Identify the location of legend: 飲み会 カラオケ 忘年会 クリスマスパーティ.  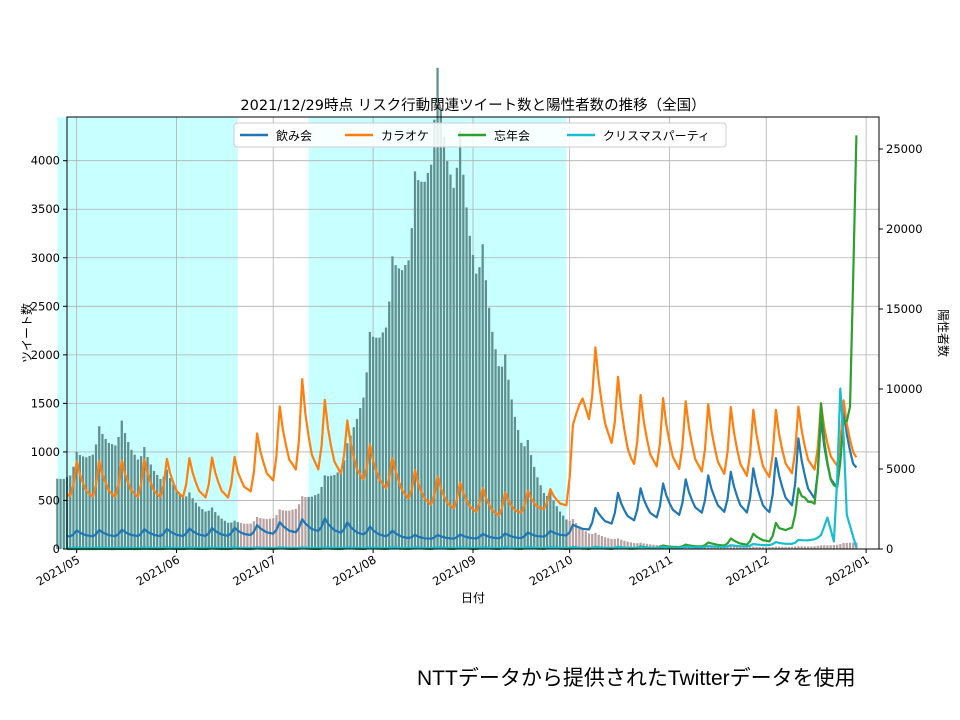
(480, 135).